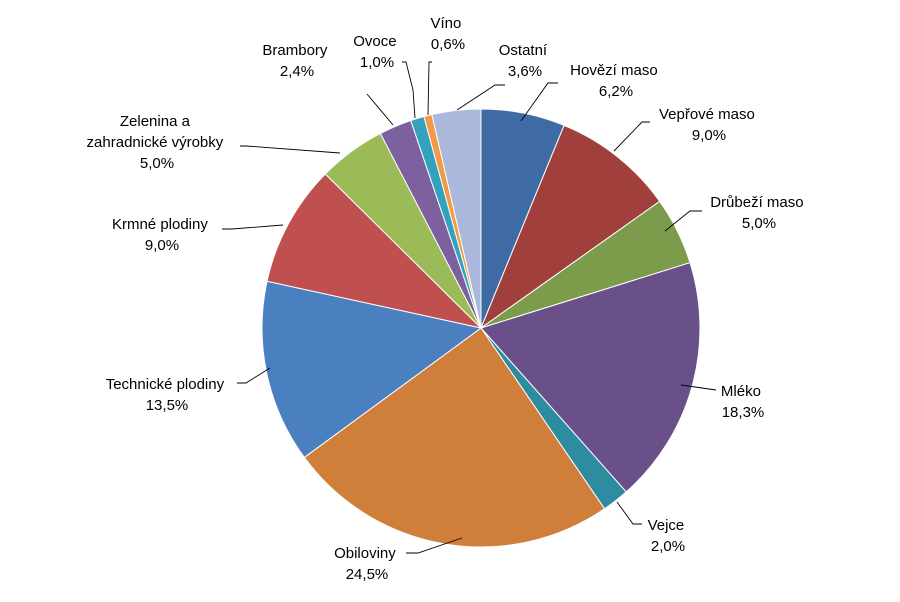  Describe the element at coordinates (525, 61) in the screenshot. I see `label-ostatni: Ostatní 3,6%` at that location.